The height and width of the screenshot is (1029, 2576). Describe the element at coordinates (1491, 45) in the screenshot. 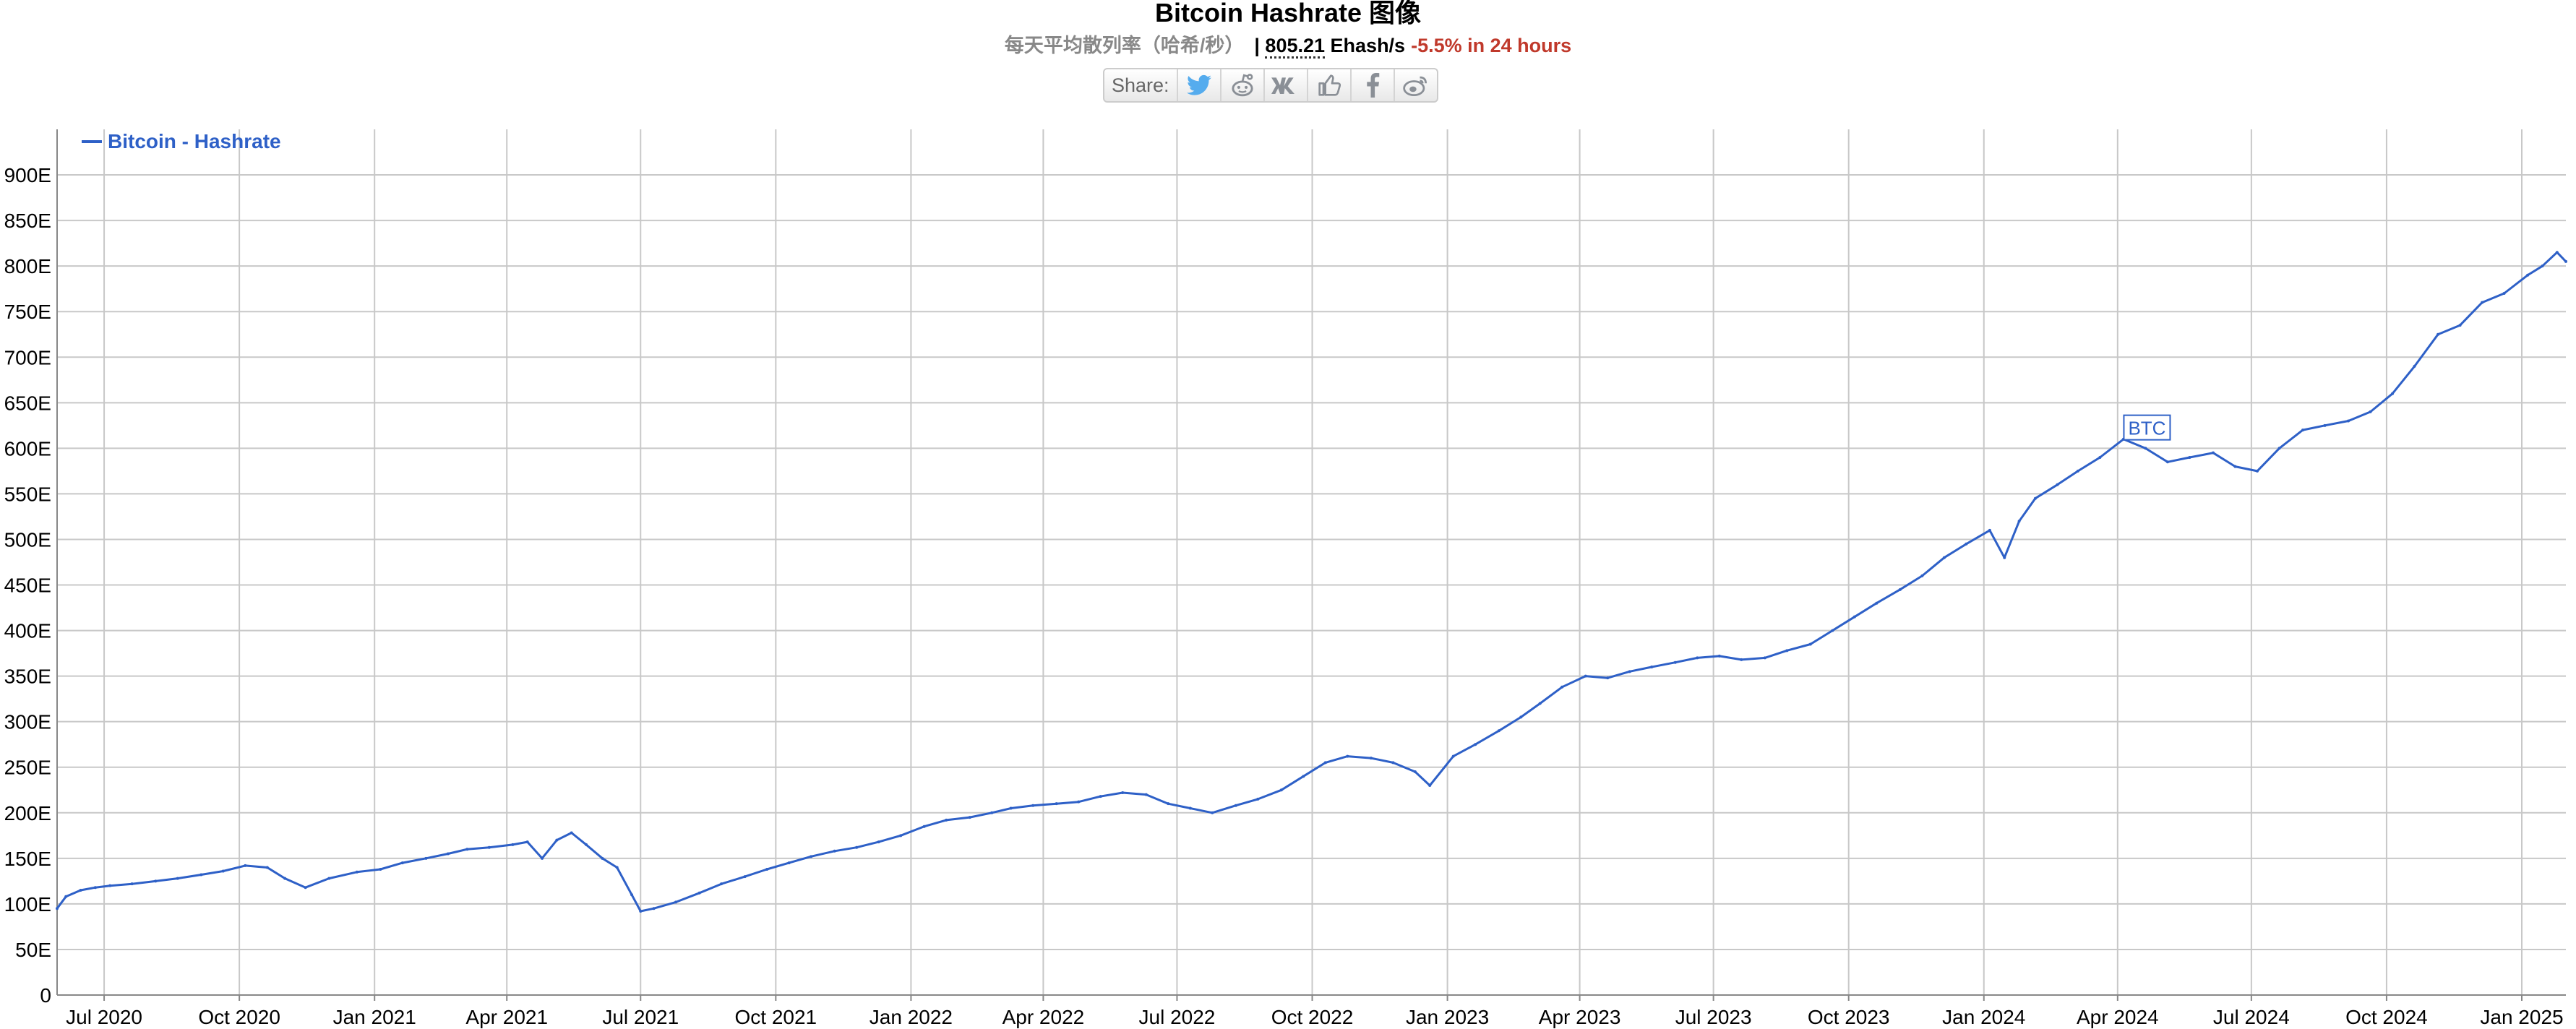

I see `change-24h-badge: -5.5% in 24 hours` at that location.